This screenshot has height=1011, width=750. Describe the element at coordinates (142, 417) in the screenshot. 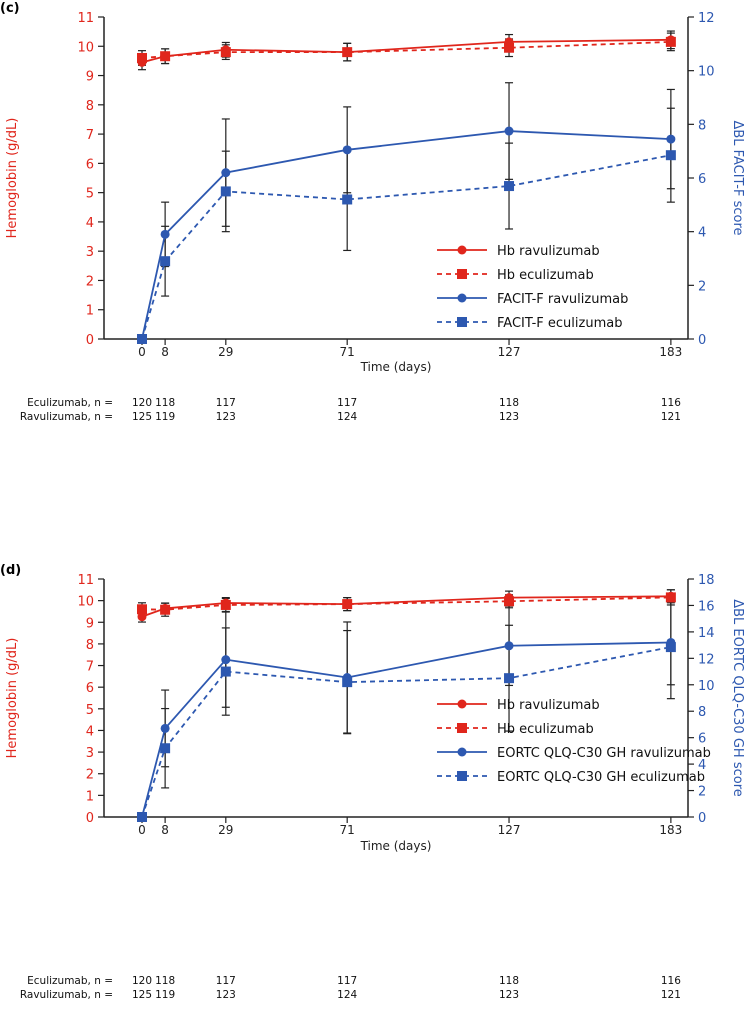

I see `n-table-value: 125` at that location.